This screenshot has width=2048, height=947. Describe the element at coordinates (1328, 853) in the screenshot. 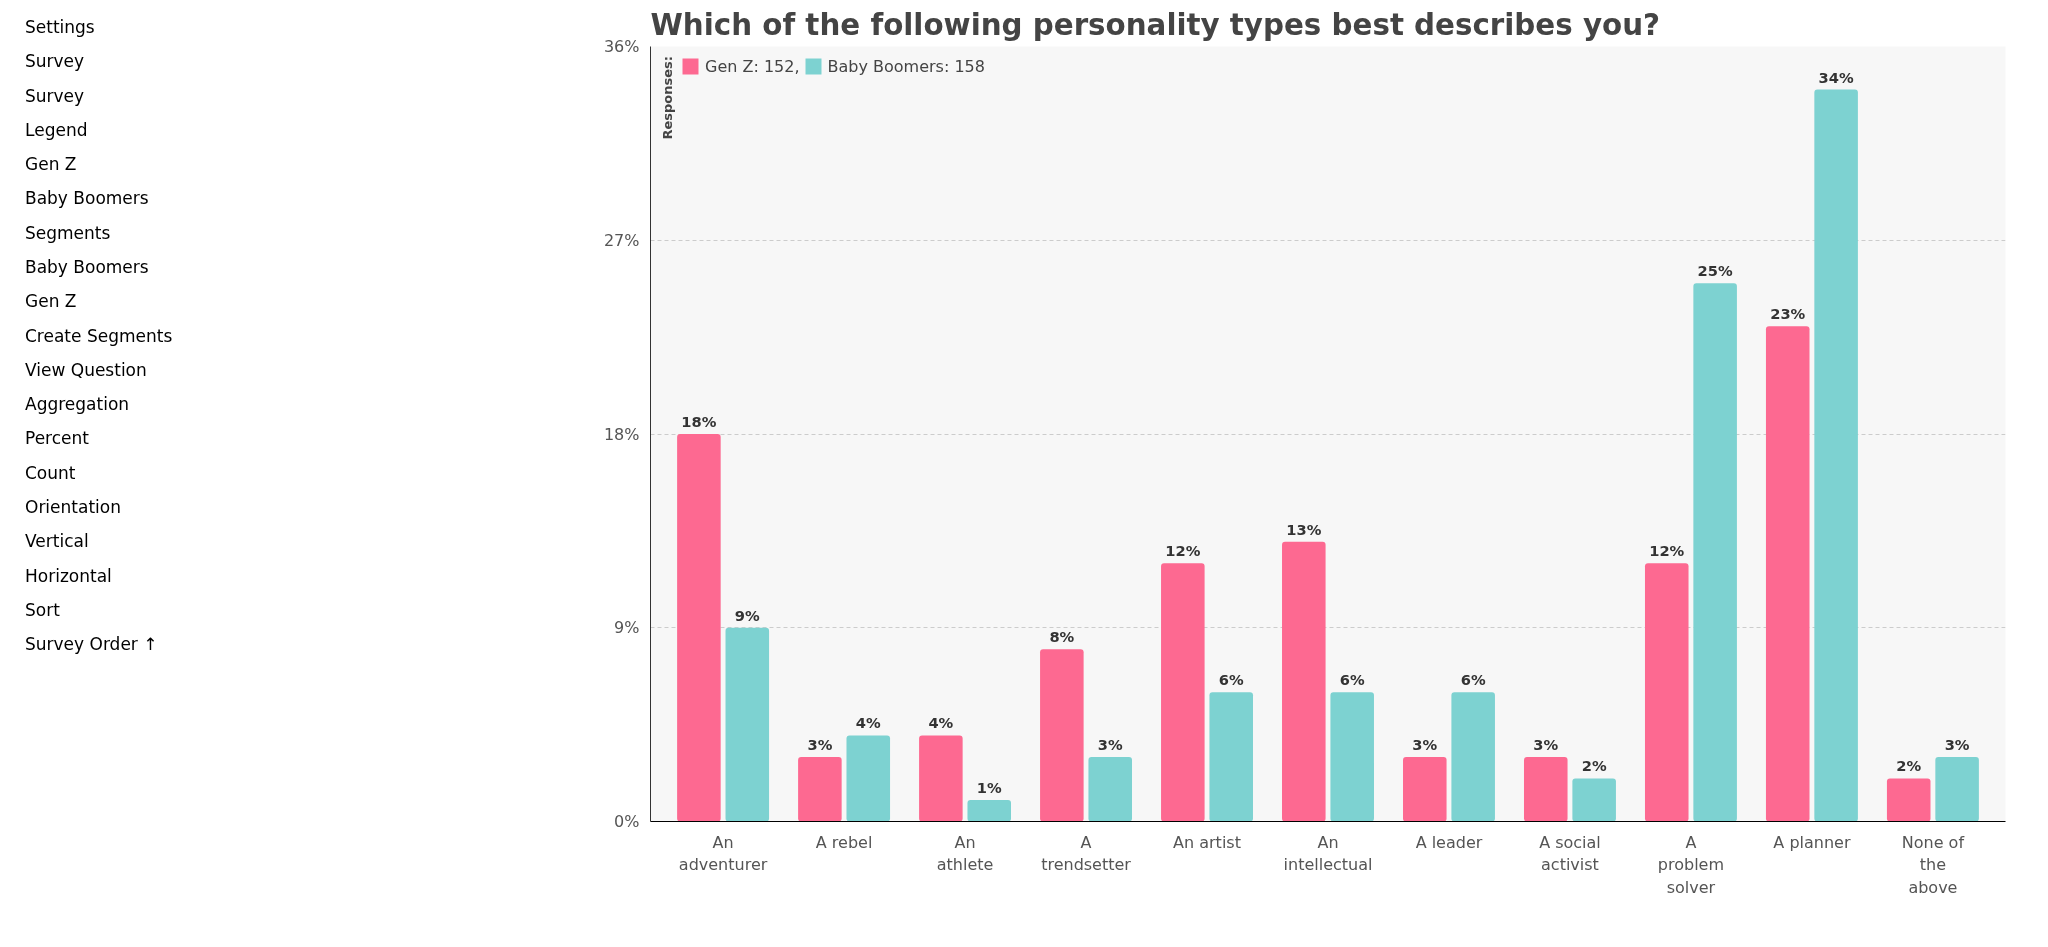

I see `x-tick-label: An intellectual` at that location.